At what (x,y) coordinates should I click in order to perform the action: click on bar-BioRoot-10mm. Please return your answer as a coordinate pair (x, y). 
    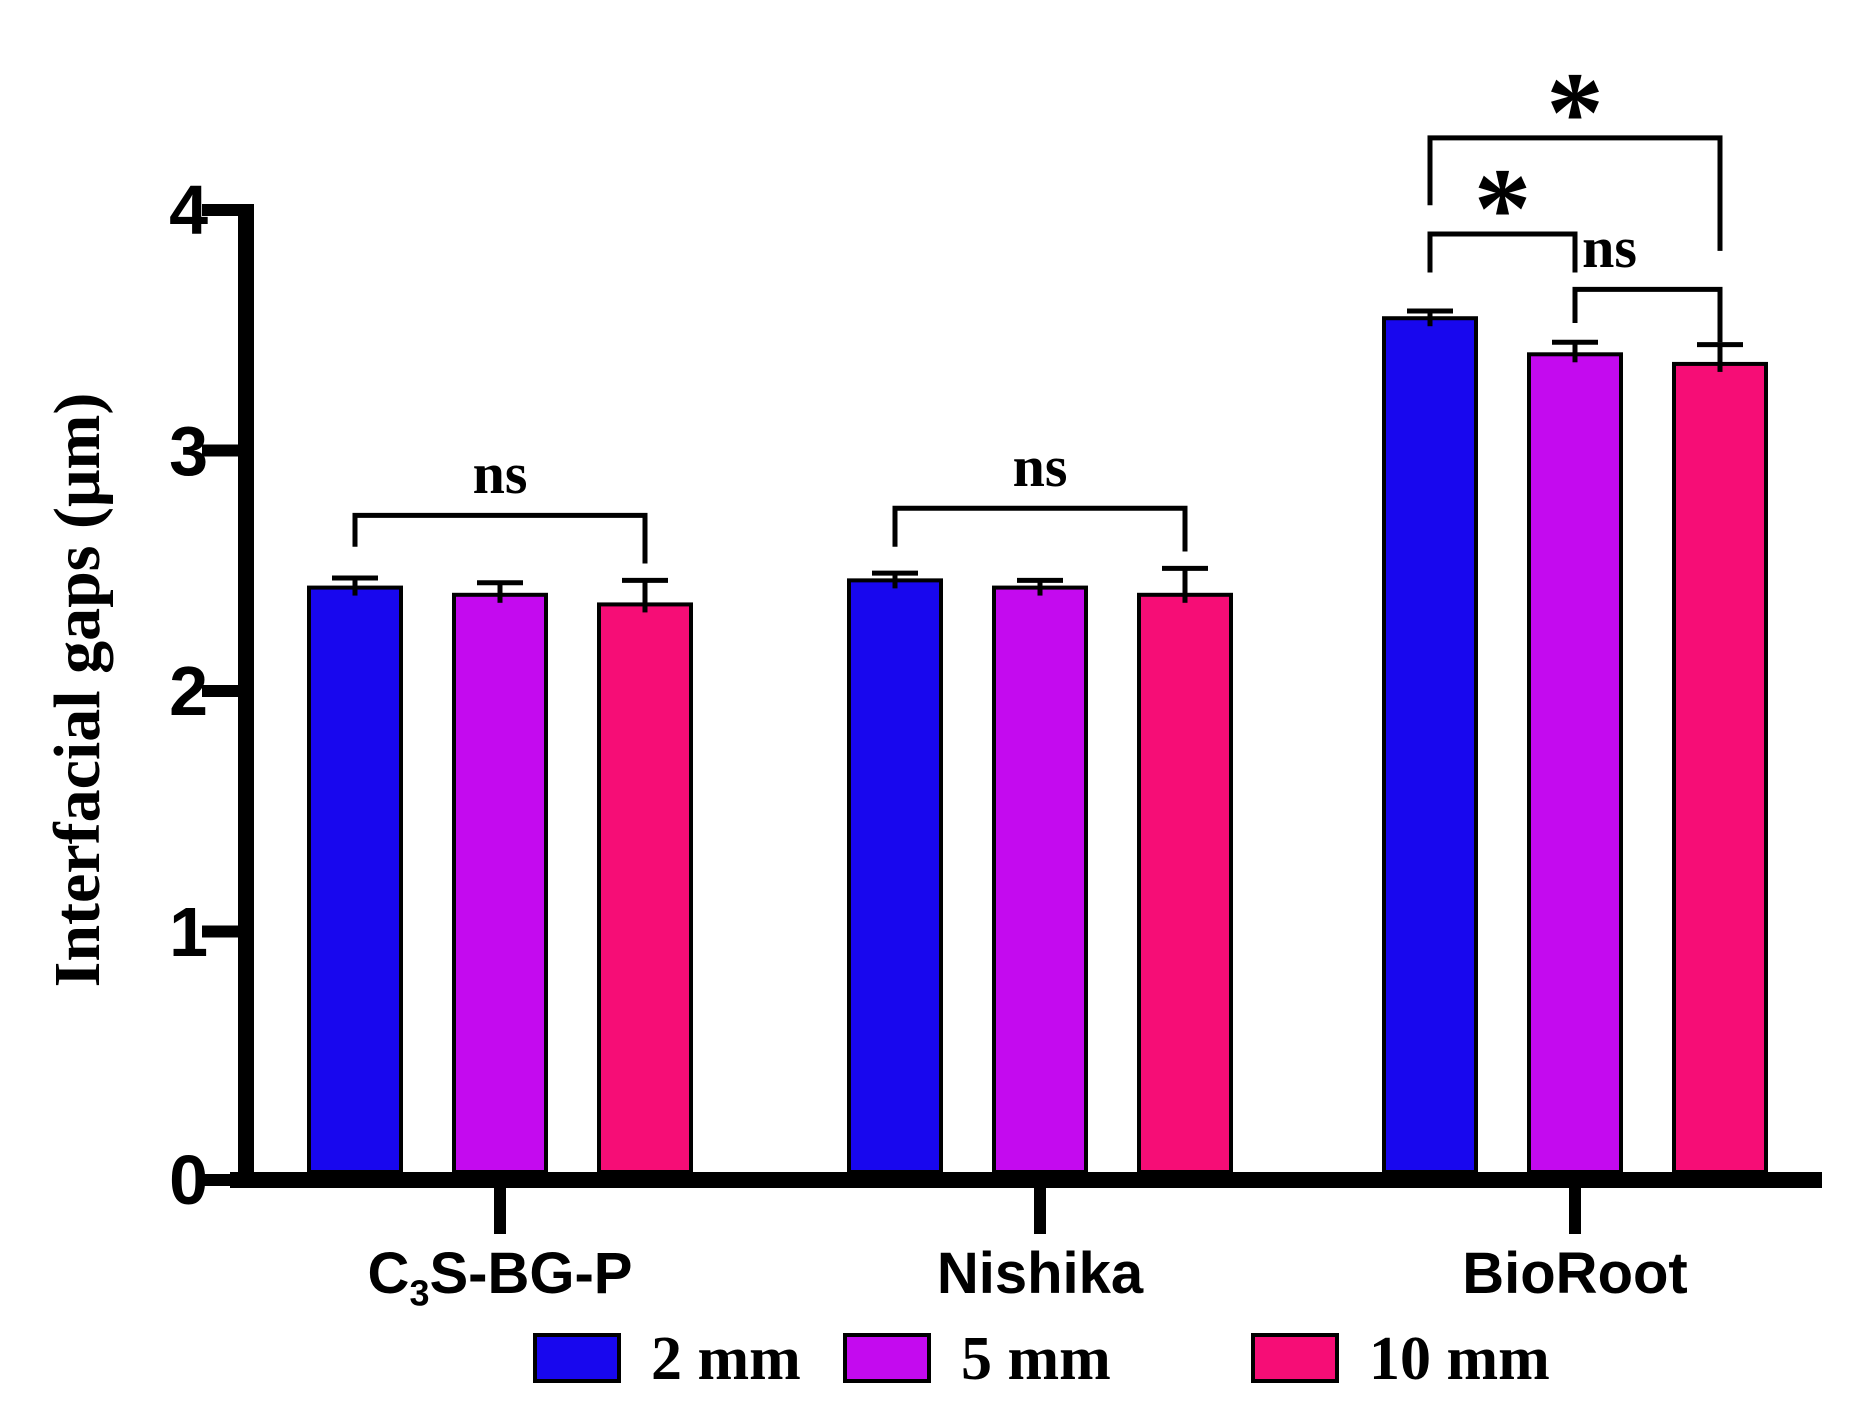
    Looking at the image, I should click on (1720, 768).